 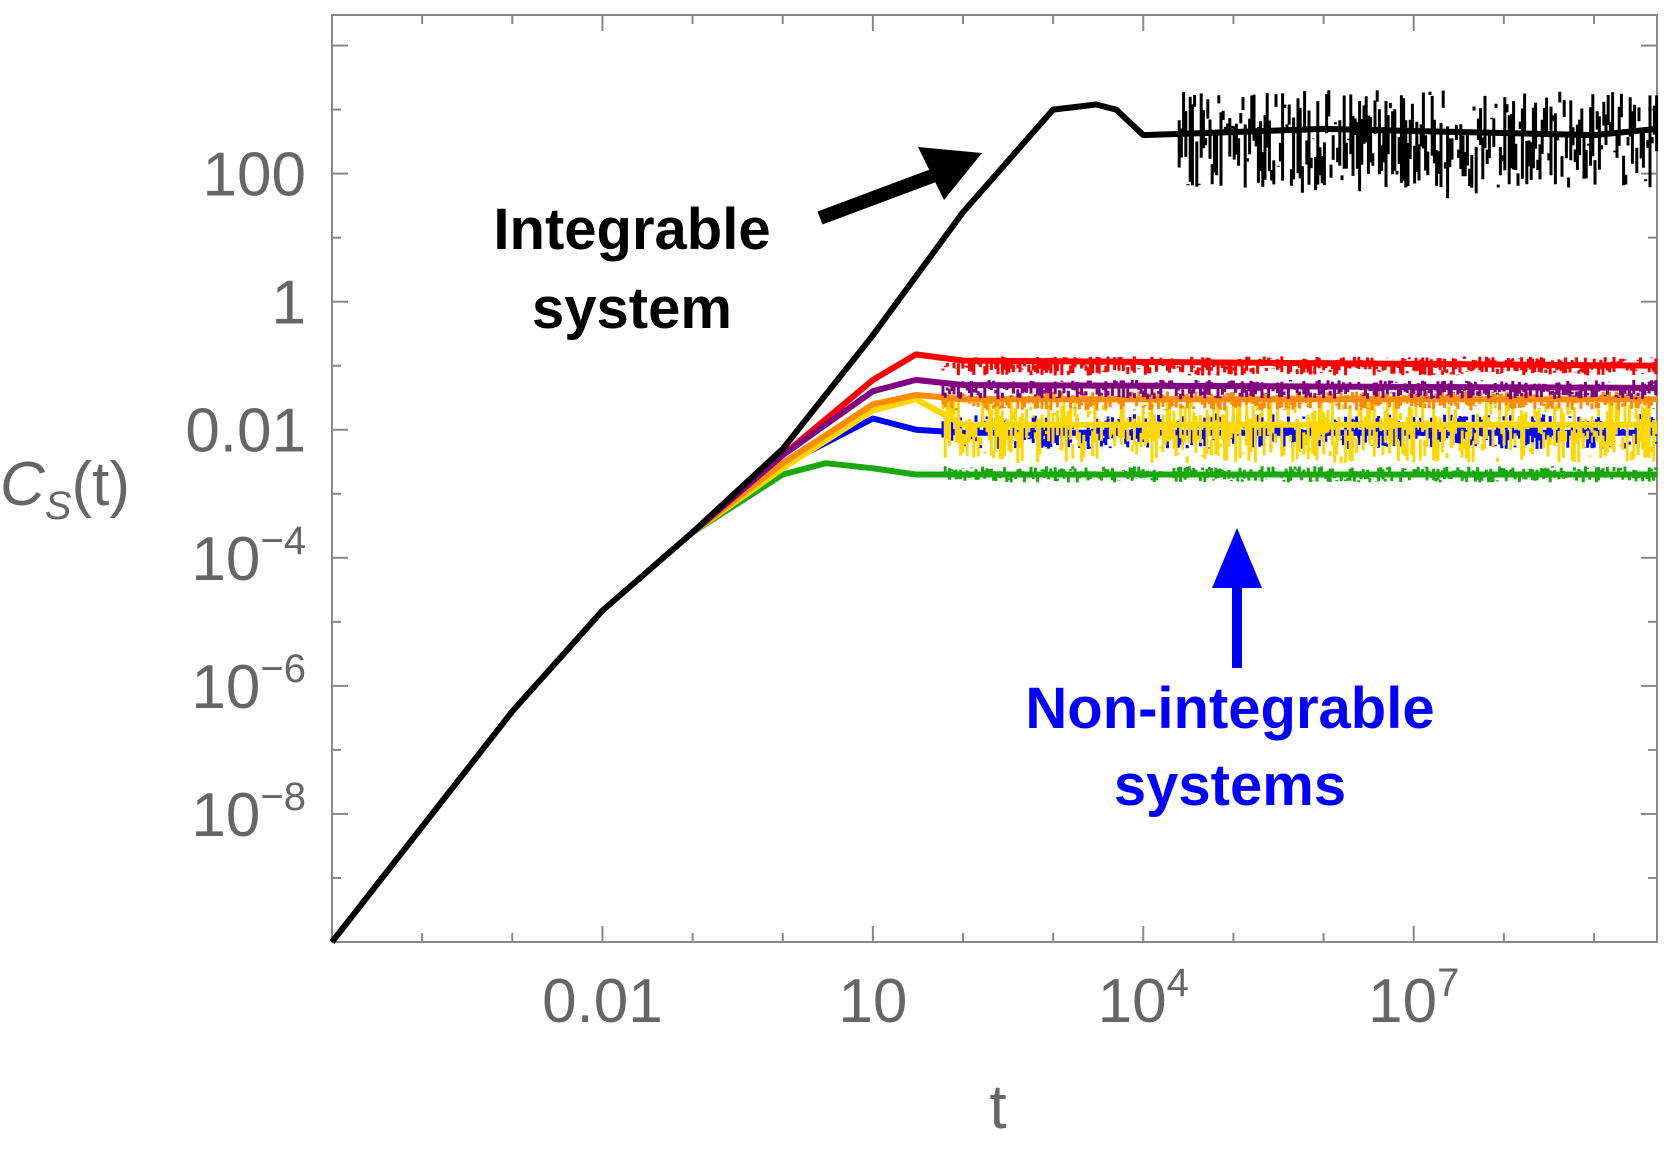 I want to click on y-tick-label: 100, so click(x=254, y=175).